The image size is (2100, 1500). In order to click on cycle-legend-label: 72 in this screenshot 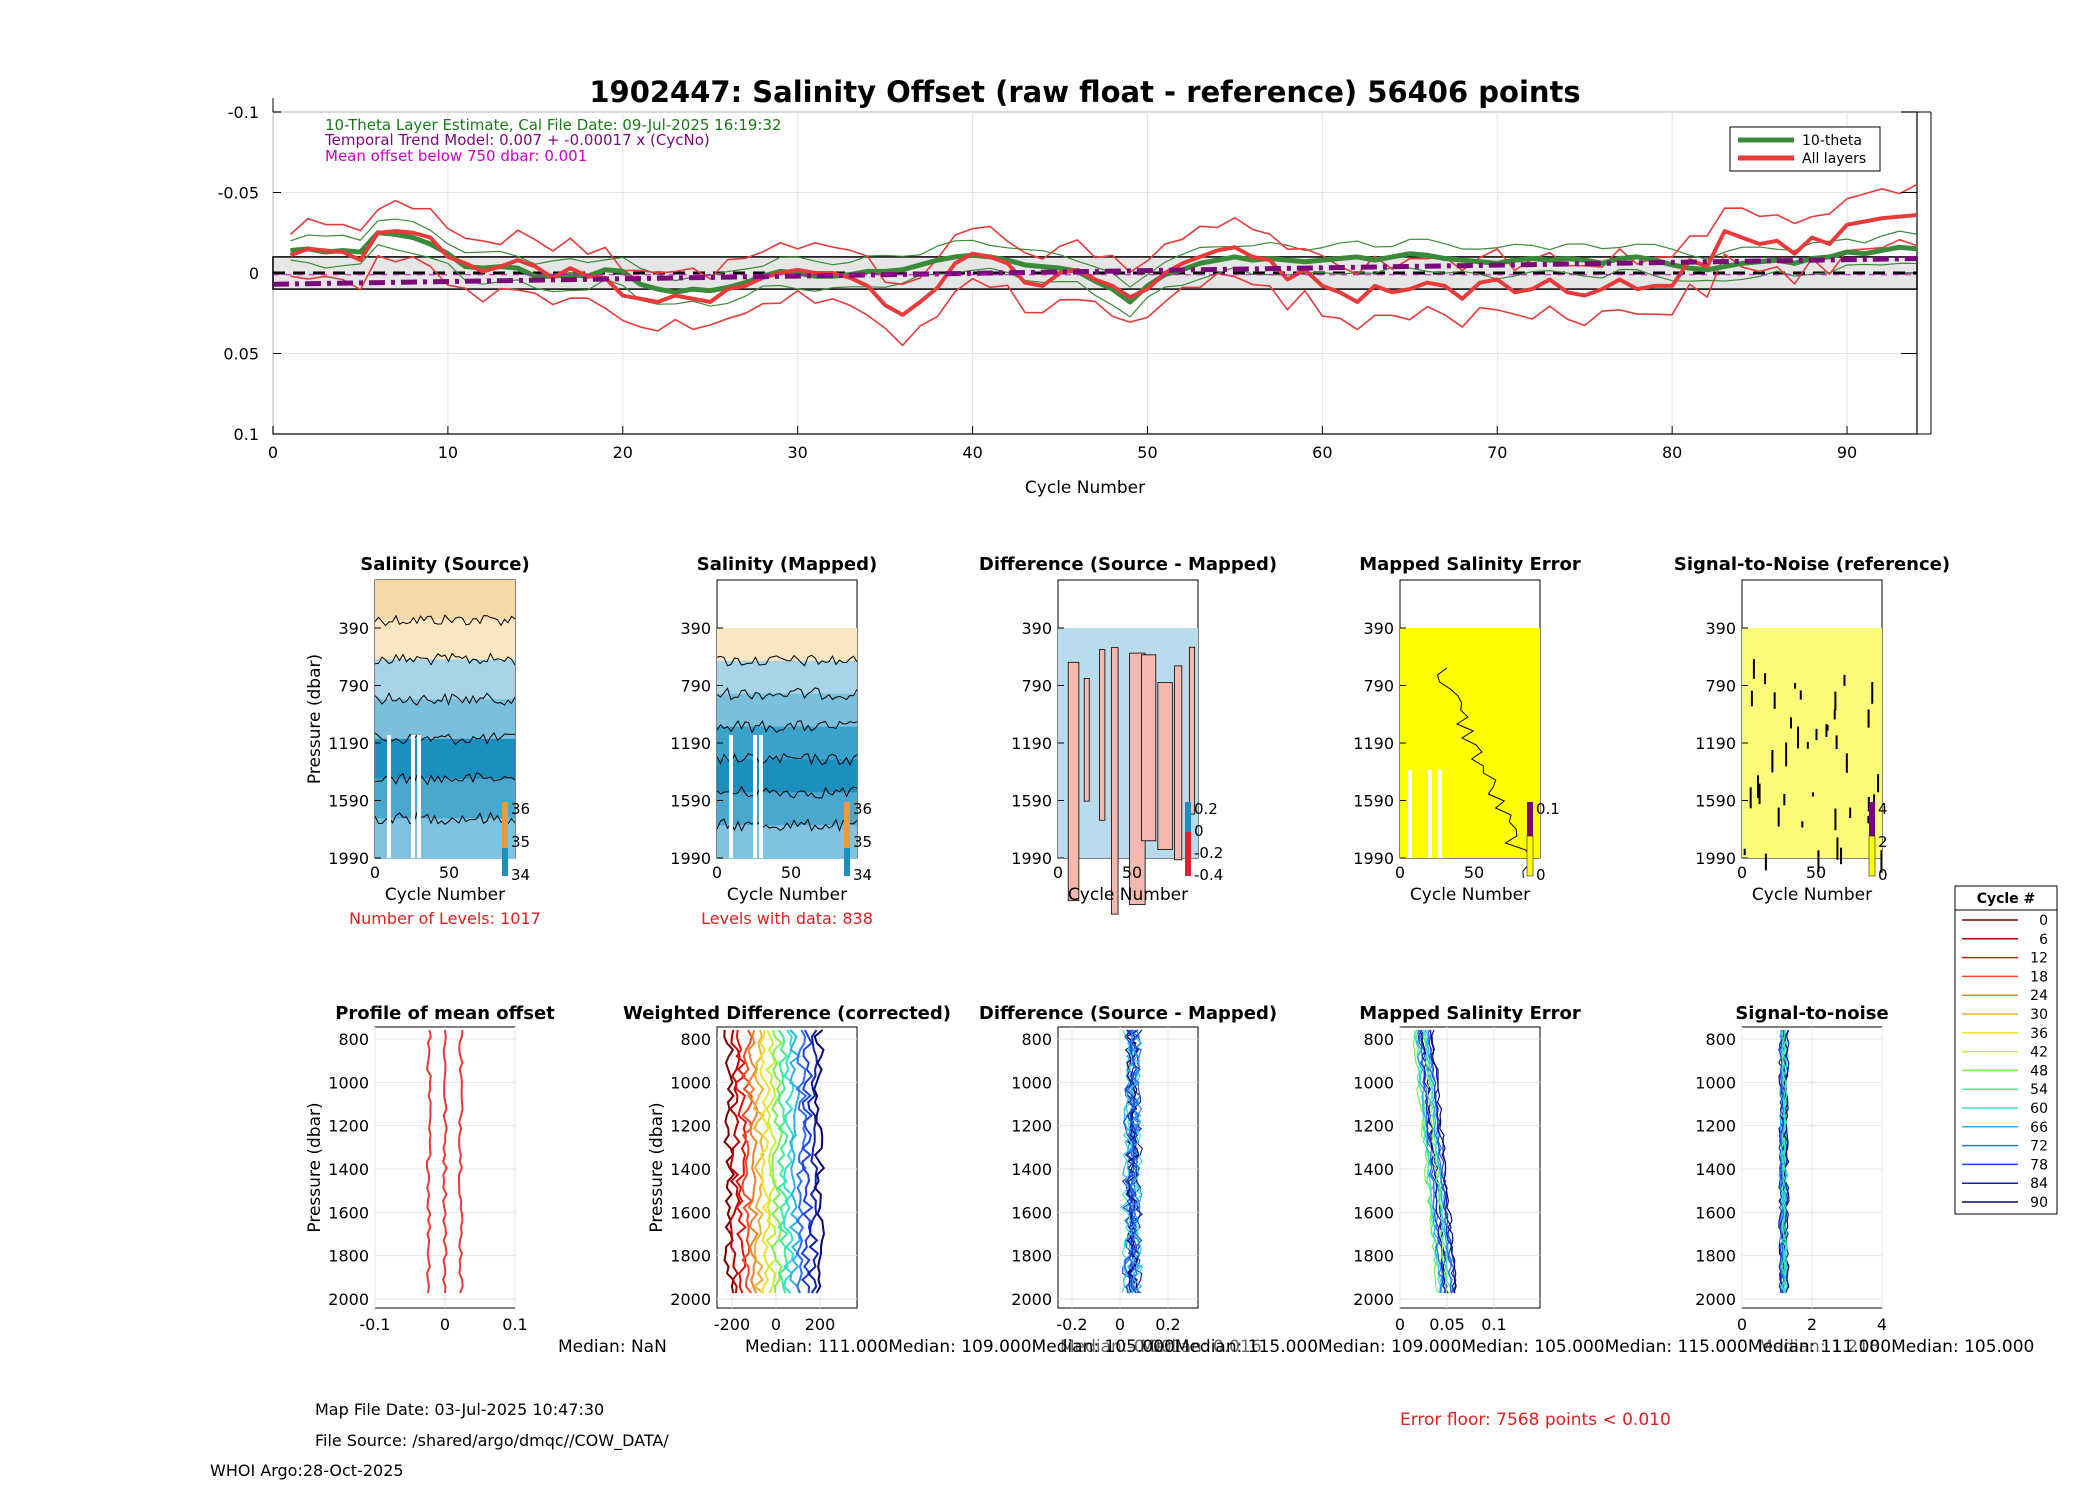, I will do `click(2039, 1147)`.